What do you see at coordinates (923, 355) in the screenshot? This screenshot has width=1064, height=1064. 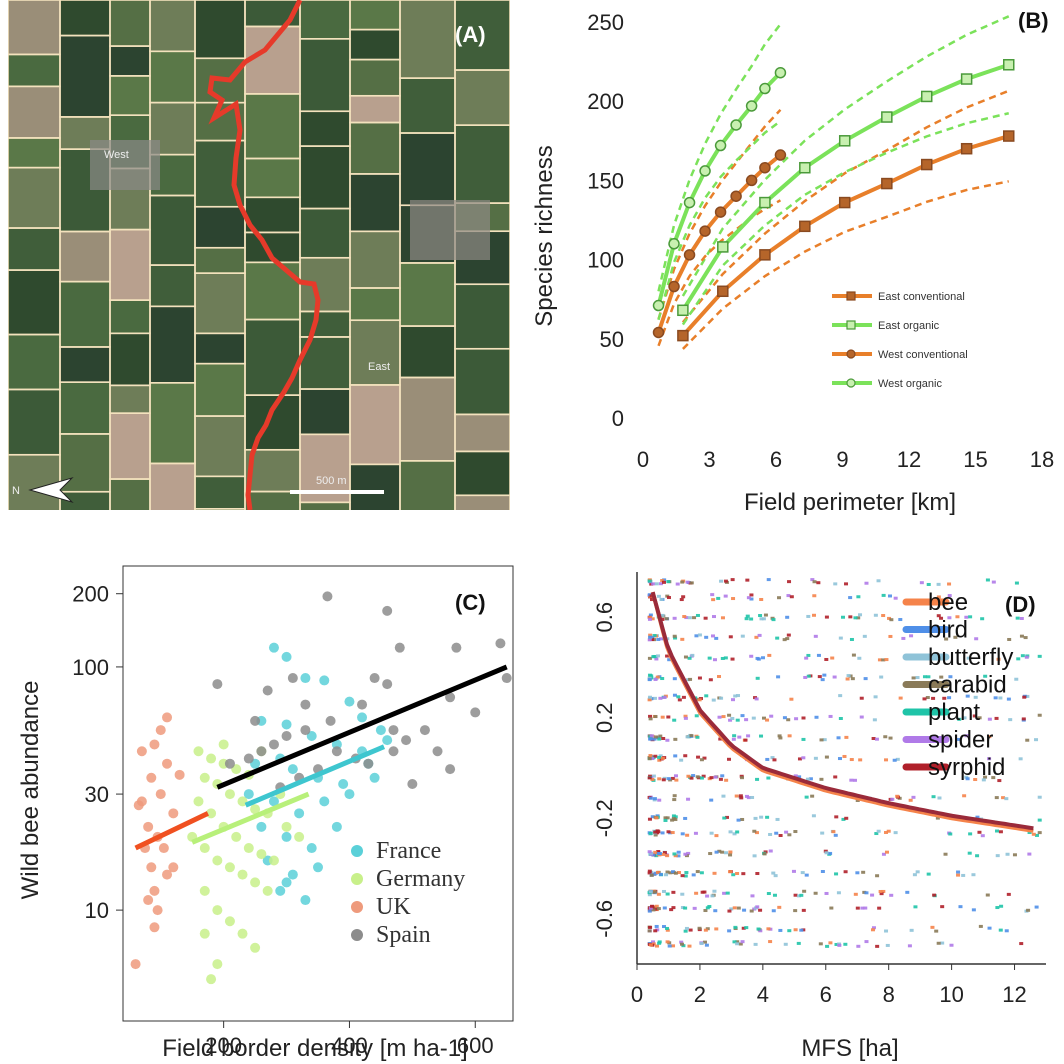 I see `panel-b-legend-label: West conventional` at bounding box center [923, 355].